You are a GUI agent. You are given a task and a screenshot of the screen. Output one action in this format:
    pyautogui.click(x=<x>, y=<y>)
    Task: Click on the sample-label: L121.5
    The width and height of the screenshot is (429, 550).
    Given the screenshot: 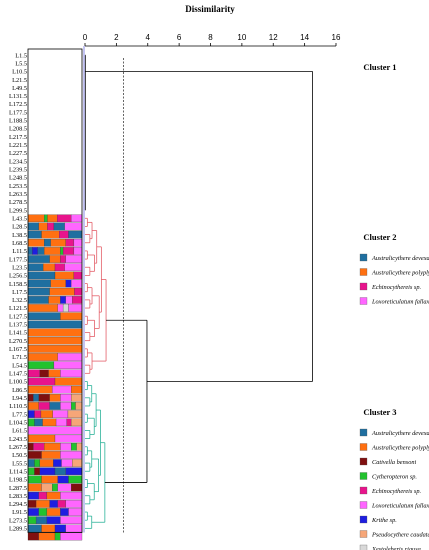 What is the action you would take?
    pyautogui.click(x=18, y=308)
    